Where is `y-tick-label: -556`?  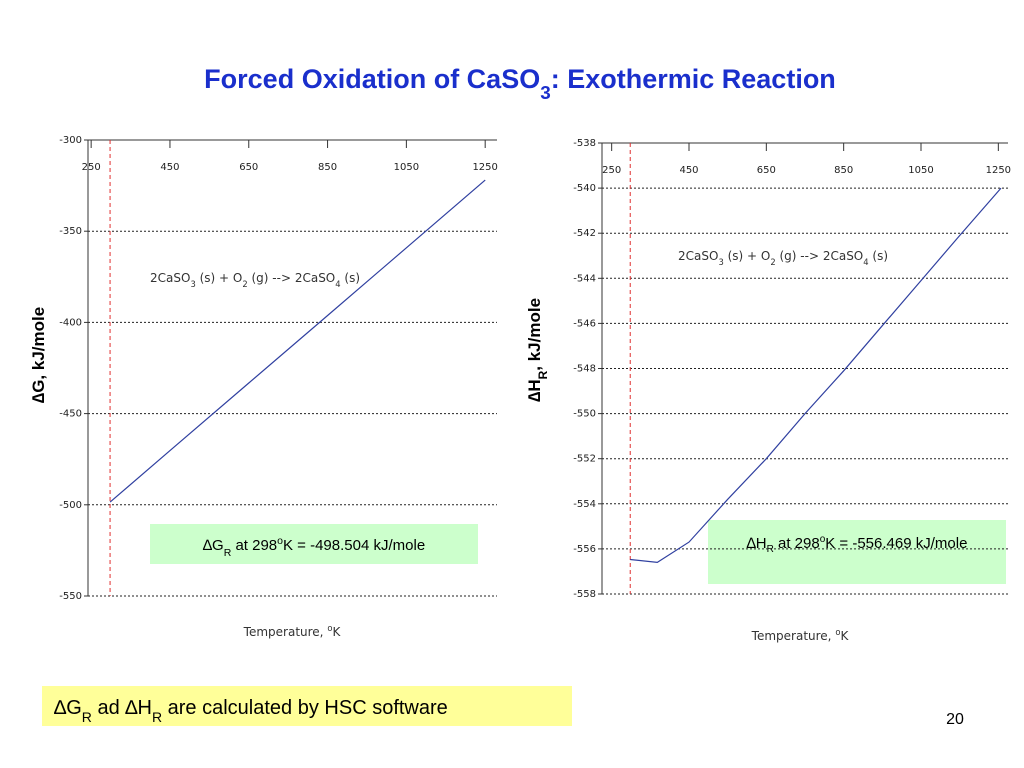 y-tick-label: -556 is located at coordinates (584, 549).